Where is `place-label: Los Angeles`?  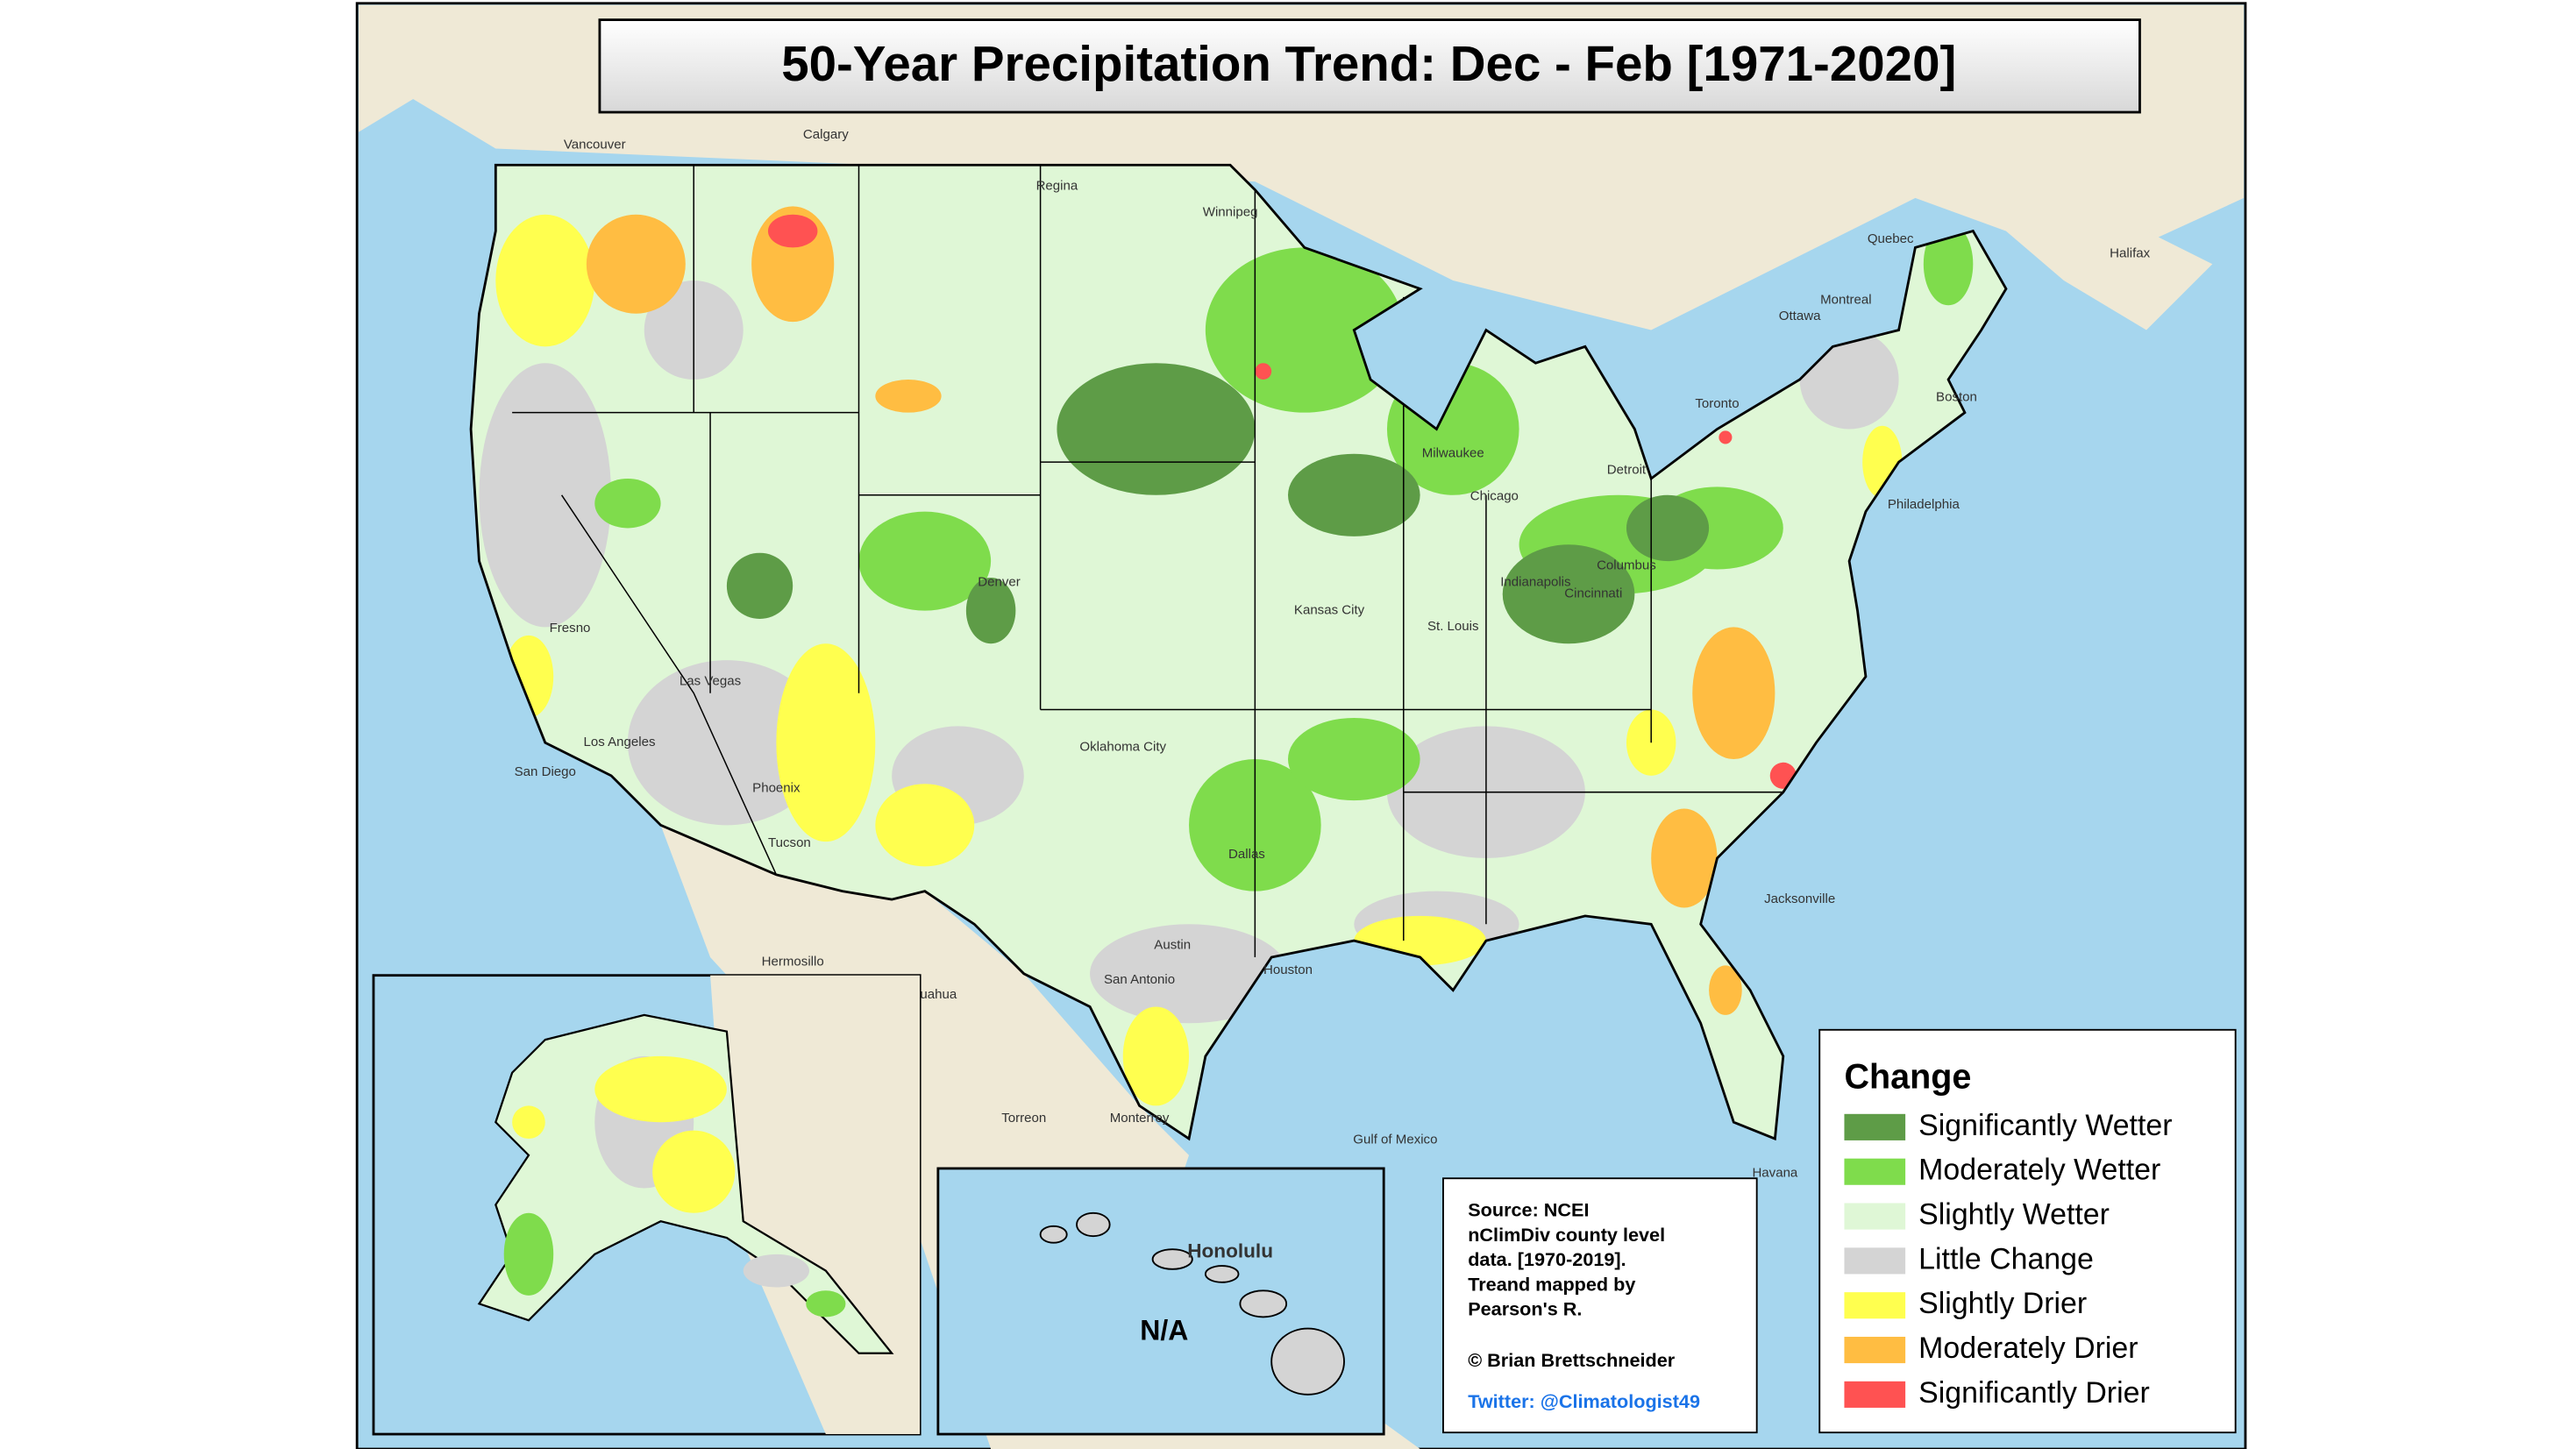
place-label: Los Angeles is located at coordinates (620, 742).